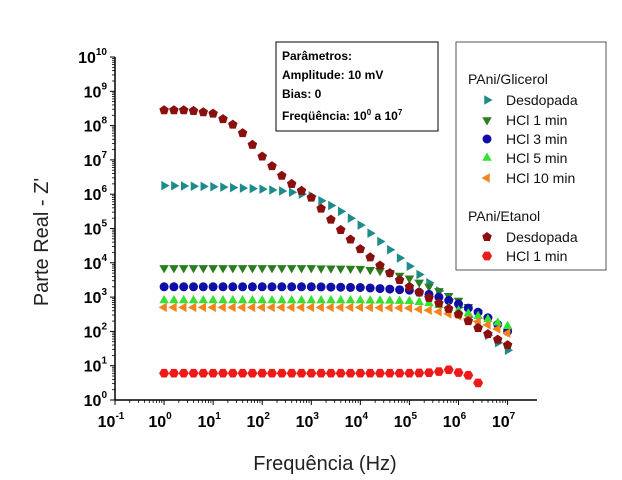  Describe the element at coordinates (324, 116) in the screenshot. I see `freq-prefix: Freqüência: 10` at that location.